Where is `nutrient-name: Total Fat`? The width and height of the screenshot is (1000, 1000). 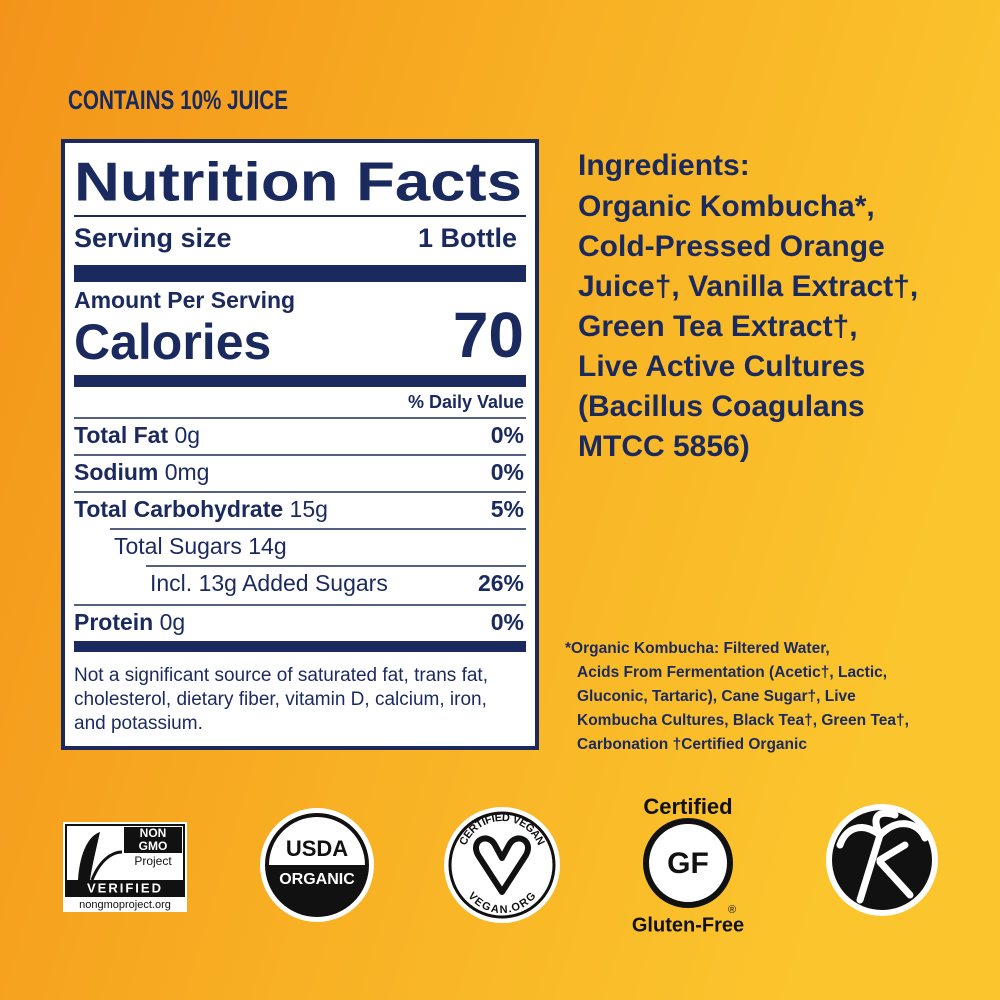
nutrient-name: Total Fat is located at coordinates (121, 435).